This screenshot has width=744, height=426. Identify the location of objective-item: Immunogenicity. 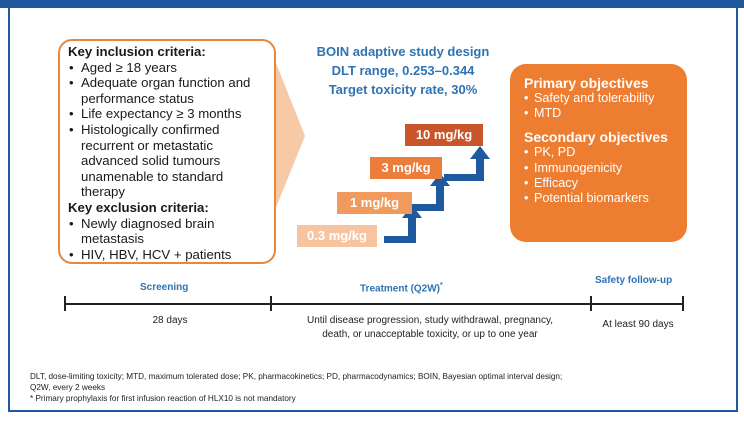
(605, 168).